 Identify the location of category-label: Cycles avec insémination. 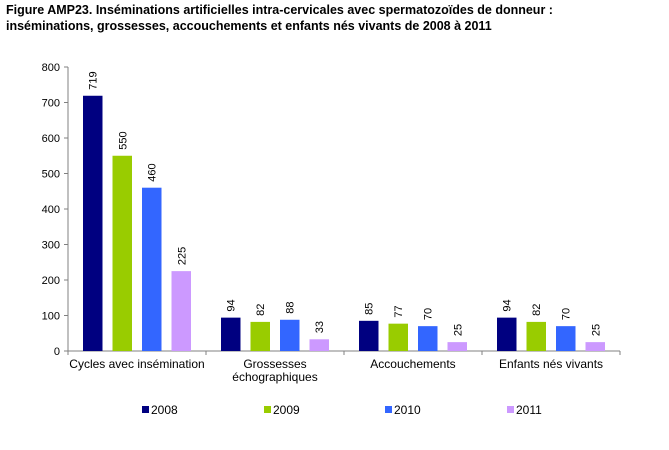
(136, 364).